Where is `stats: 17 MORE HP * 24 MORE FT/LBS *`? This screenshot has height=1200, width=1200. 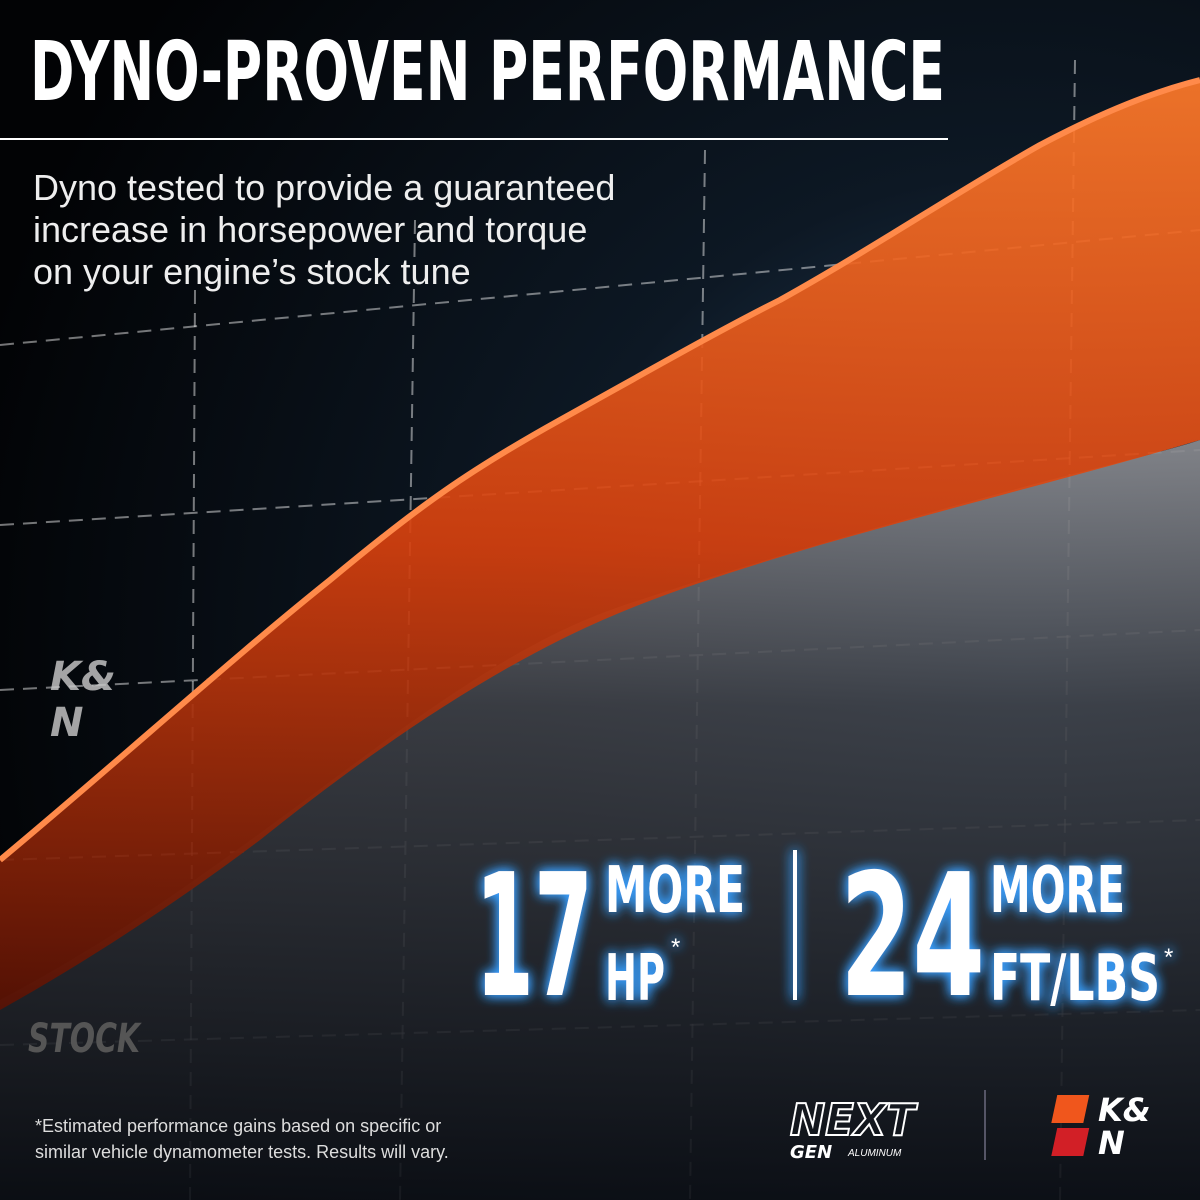
stats: 17 MORE HP * 24 MORE FT/LBS * is located at coordinates (824, 937).